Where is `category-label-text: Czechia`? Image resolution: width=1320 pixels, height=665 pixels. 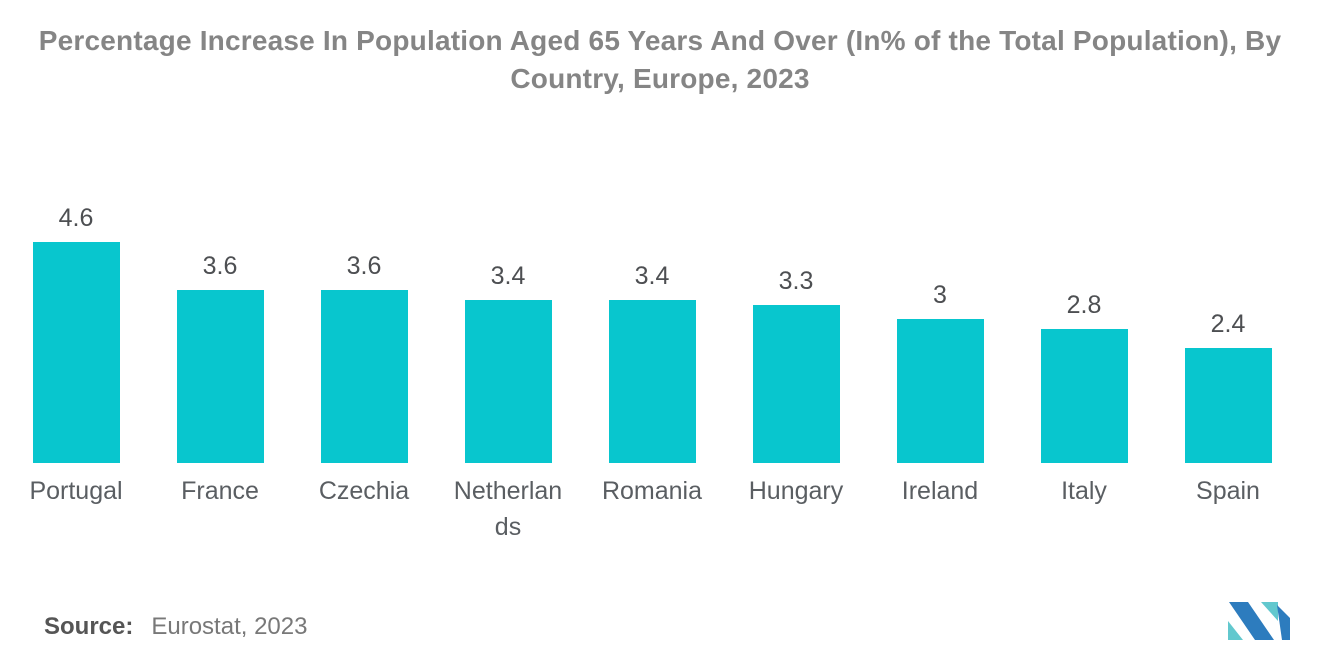 category-label-text: Czechia is located at coordinates (364, 491).